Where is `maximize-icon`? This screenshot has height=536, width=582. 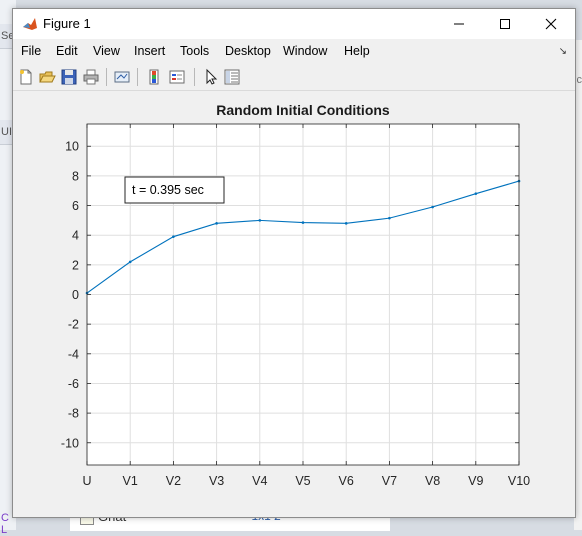
maximize-icon is located at coordinates (505, 24).